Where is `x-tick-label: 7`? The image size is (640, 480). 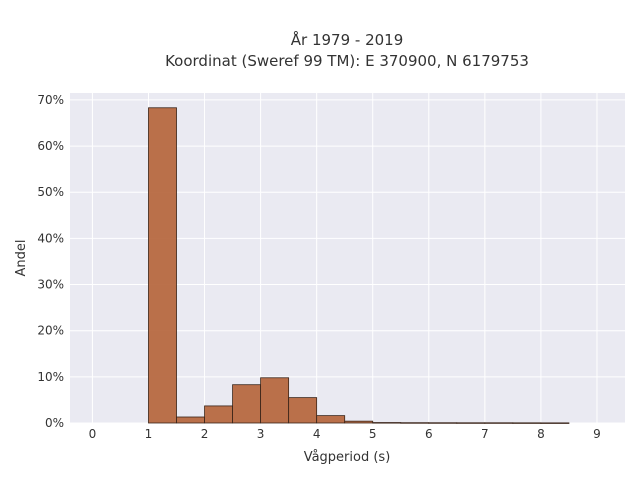
x-tick-label: 7 is located at coordinates (485, 434).